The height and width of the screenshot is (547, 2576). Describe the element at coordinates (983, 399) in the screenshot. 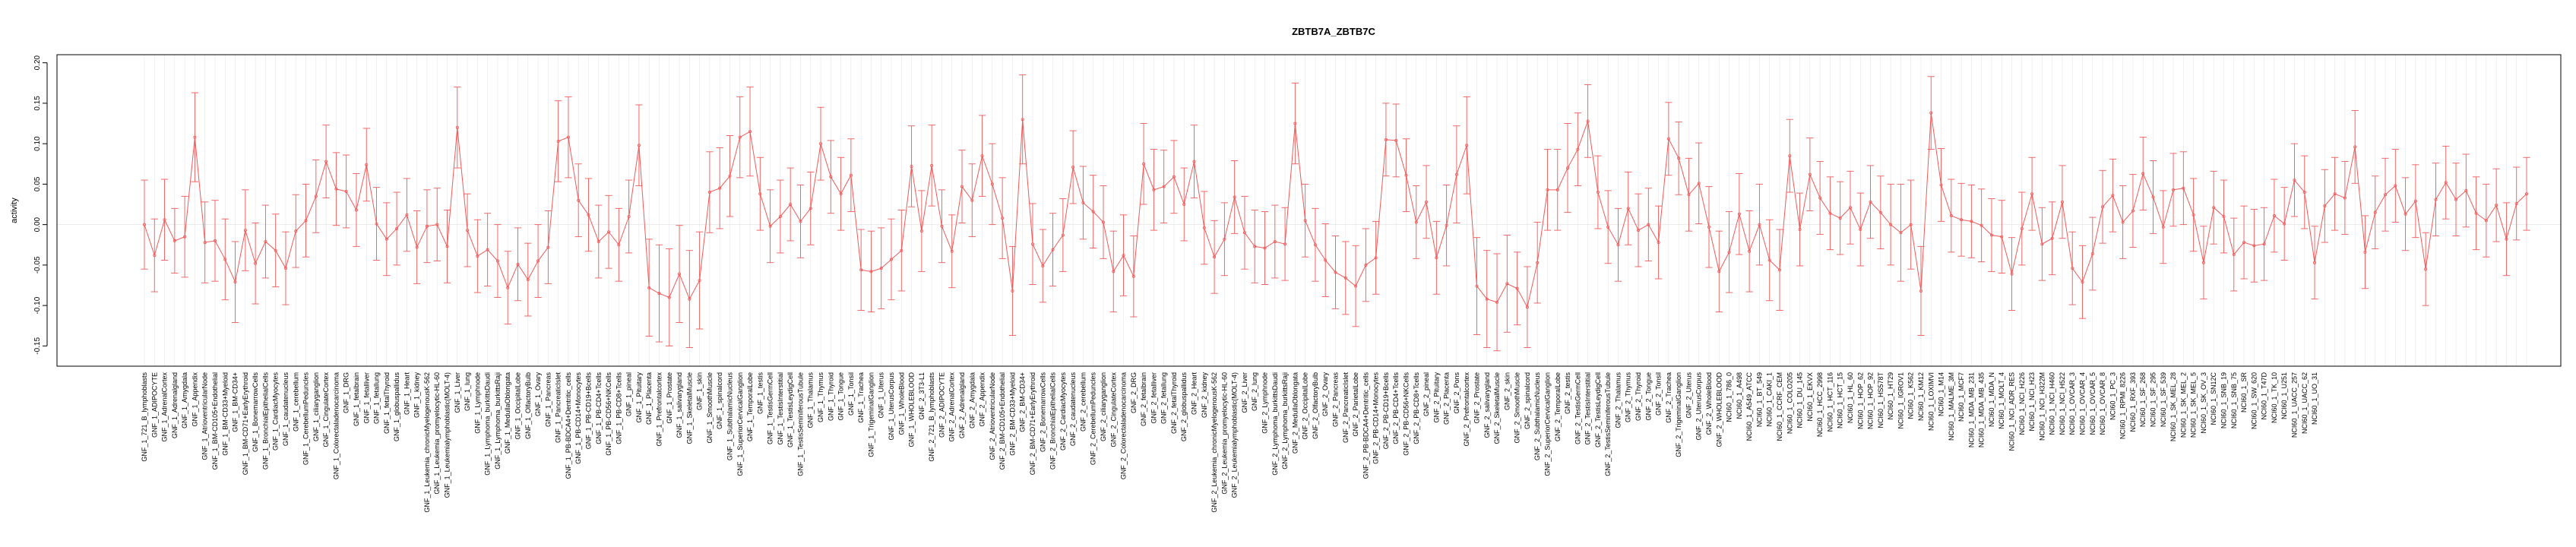

I see `x-tick-label: GNF_2_Appendix` at that location.